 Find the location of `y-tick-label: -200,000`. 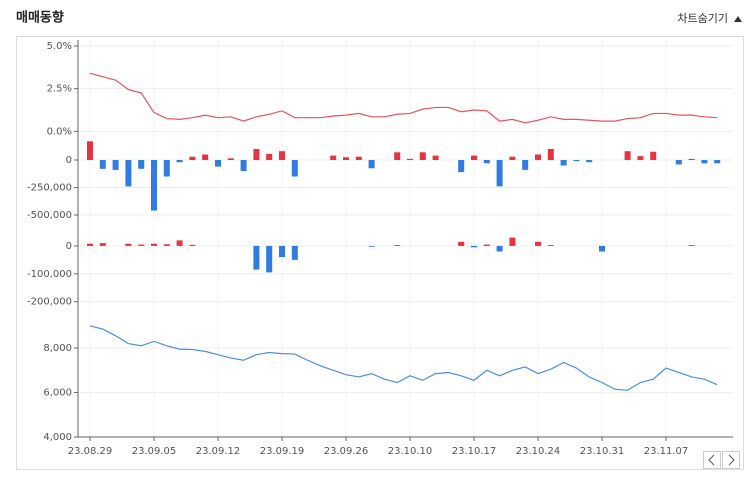

y-tick-label: -200,000 is located at coordinates (49, 302).